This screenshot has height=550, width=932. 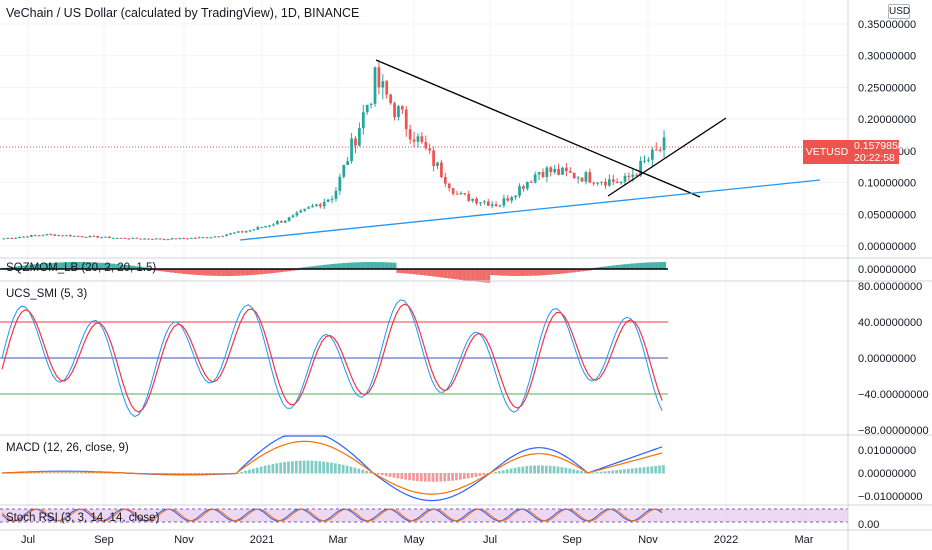 What do you see at coordinates (47, 294) in the screenshot?
I see `smi-label: UCS_SMI (5, 3)` at bounding box center [47, 294].